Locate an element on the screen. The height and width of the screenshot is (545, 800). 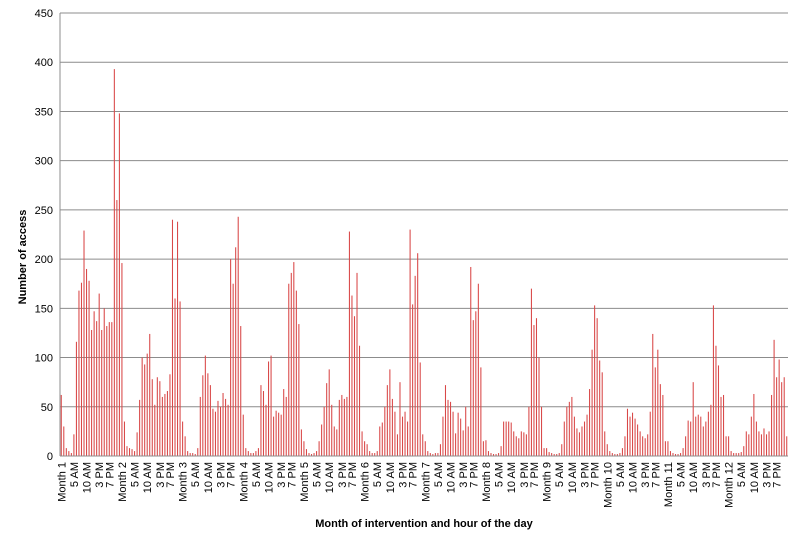
month-tick-label: Month 3 is located at coordinates (184, 482).